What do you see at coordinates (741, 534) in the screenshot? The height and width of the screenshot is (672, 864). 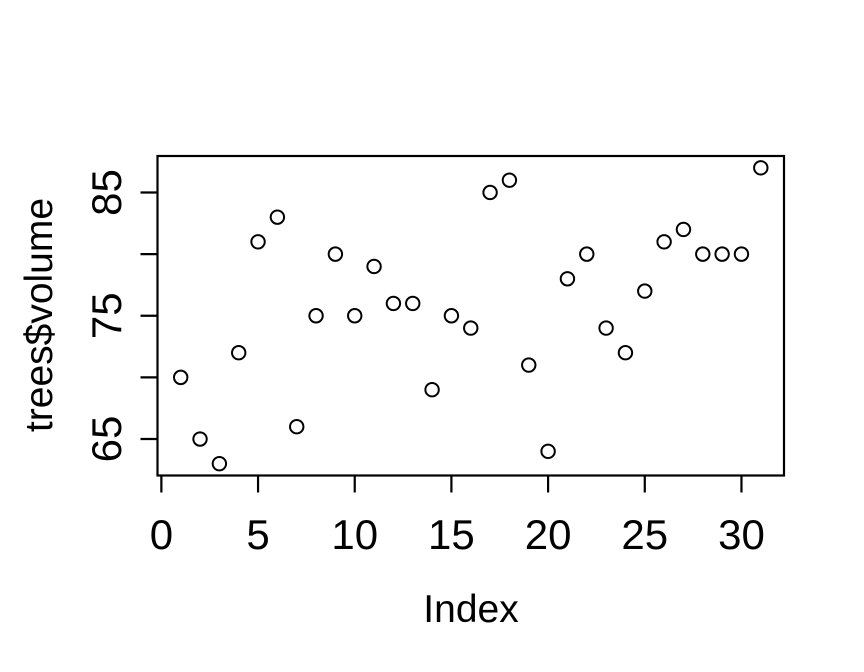 I see `x-axis-tick-label: 30` at bounding box center [741, 534].